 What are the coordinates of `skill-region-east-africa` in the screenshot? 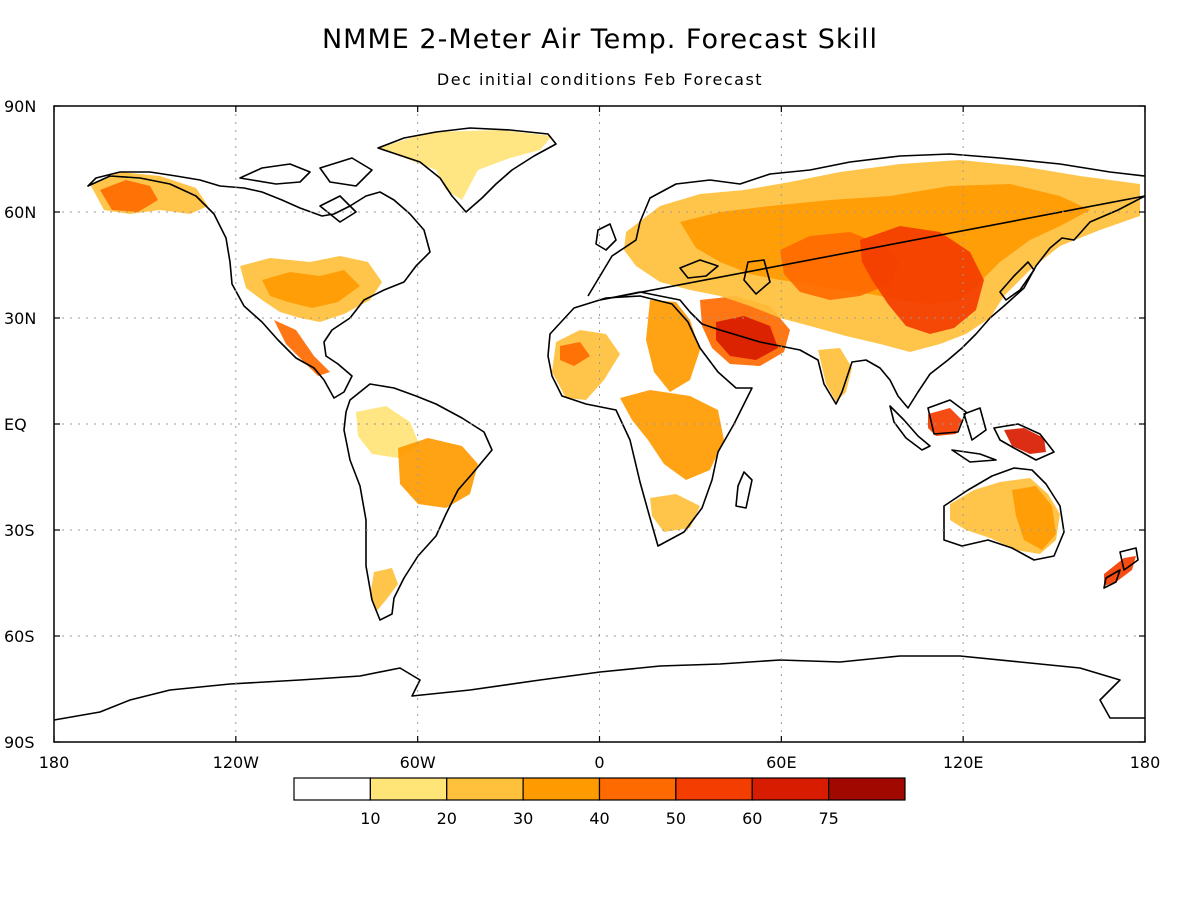 It's located at (672, 435).